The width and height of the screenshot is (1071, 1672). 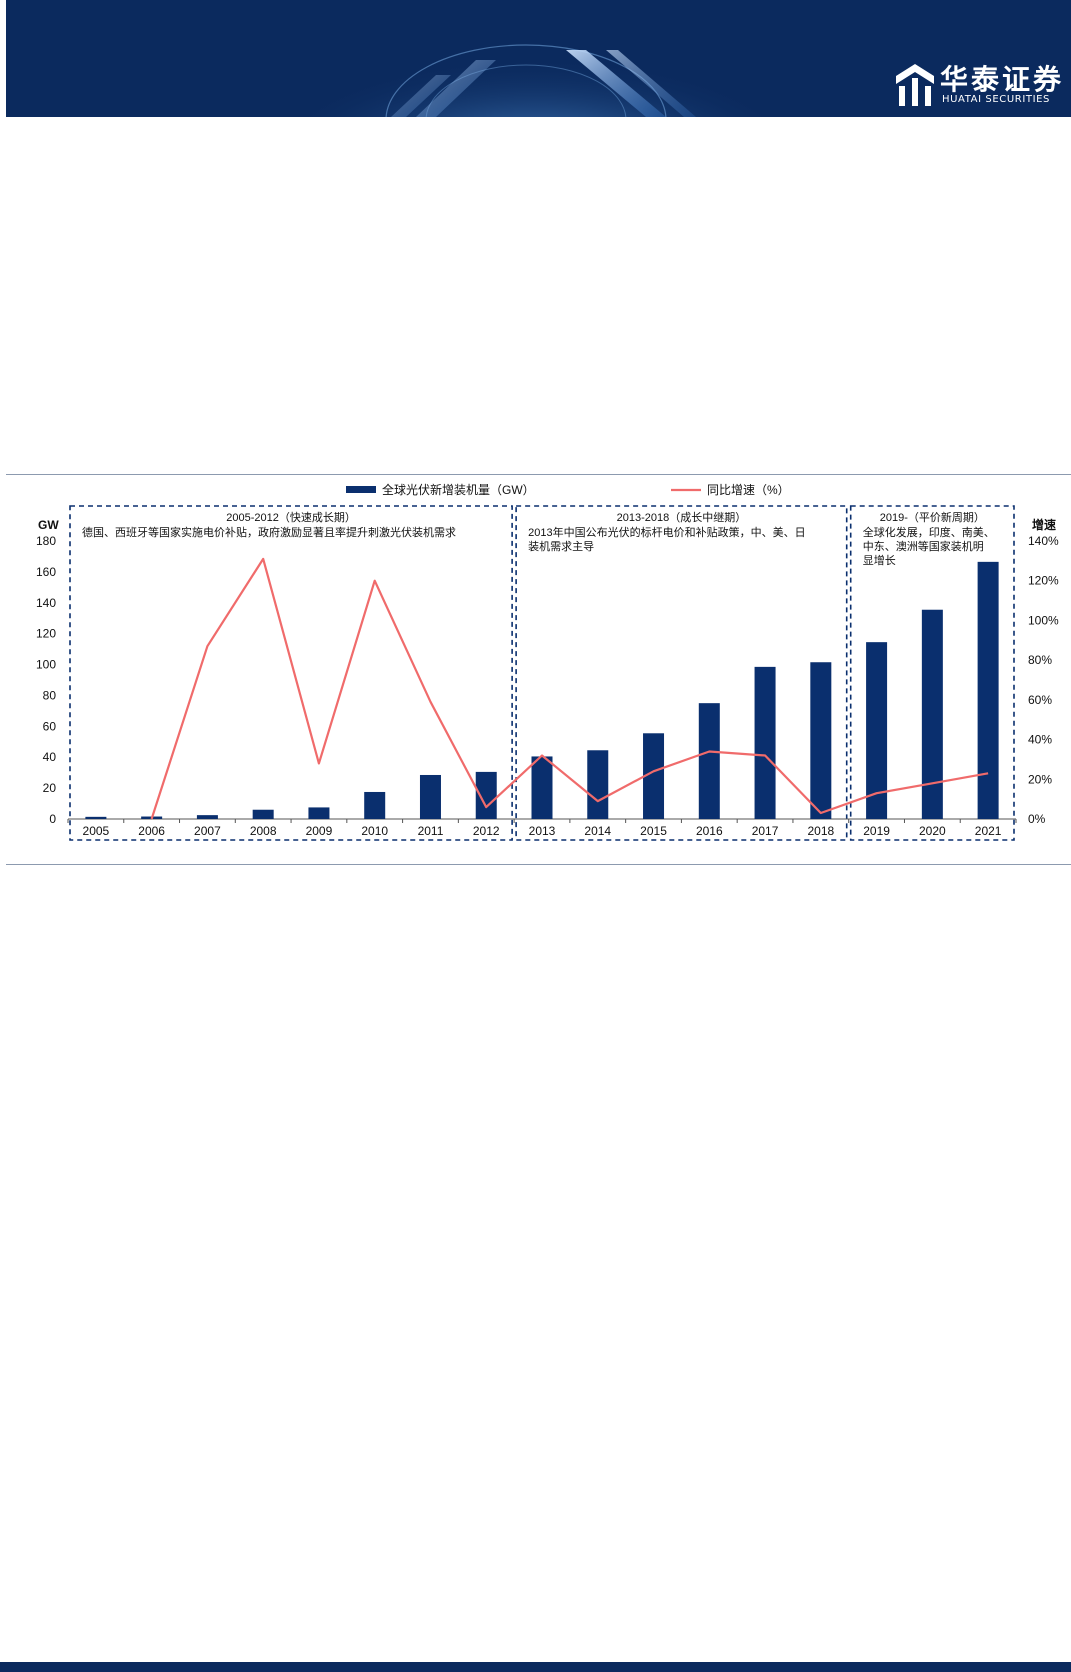 I want to click on growth-line, so click(x=569, y=688).